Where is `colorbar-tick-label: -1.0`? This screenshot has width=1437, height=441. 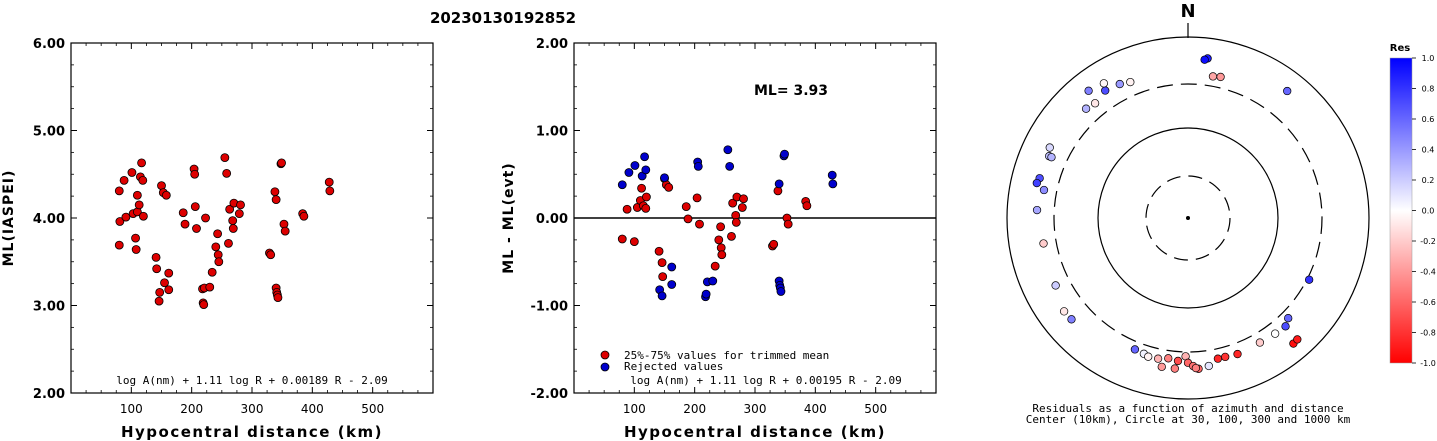 colorbar-tick-label: -1.0 is located at coordinates (1428, 363).